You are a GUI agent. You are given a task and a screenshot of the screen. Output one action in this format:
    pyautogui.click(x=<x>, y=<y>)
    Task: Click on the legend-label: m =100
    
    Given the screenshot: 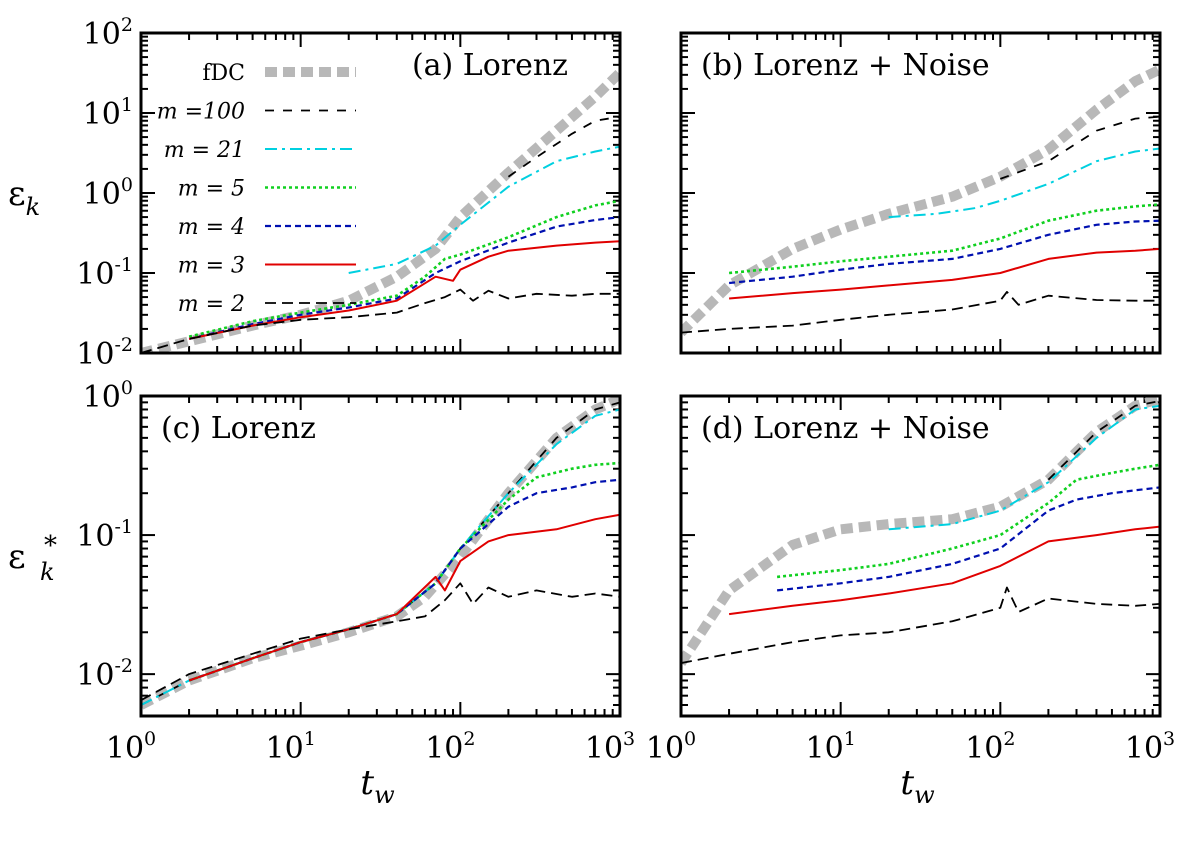 What is the action you would take?
    pyautogui.click(x=201, y=112)
    